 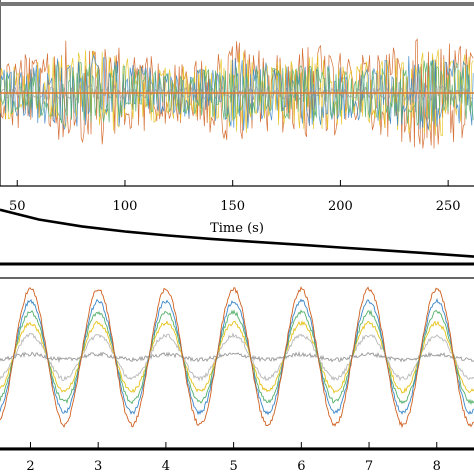 What do you see at coordinates (448, 206) in the screenshot?
I see `top-x-tick-label: 250` at bounding box center [448, 206].